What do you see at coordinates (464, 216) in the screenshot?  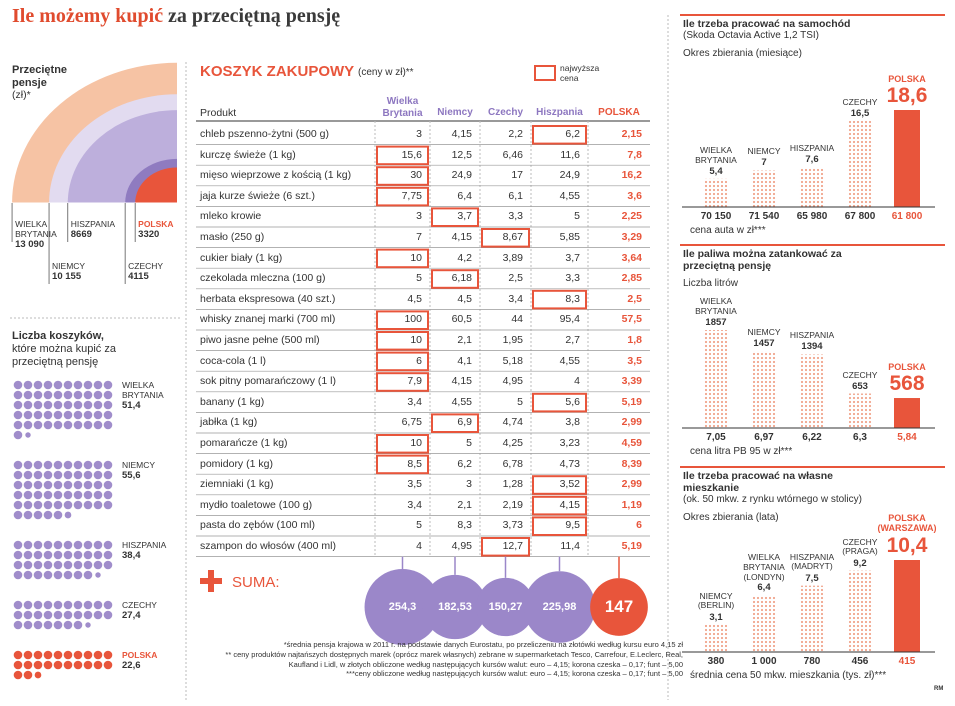 I see `price-cell: 3,7` at bounding box center [464, 216].